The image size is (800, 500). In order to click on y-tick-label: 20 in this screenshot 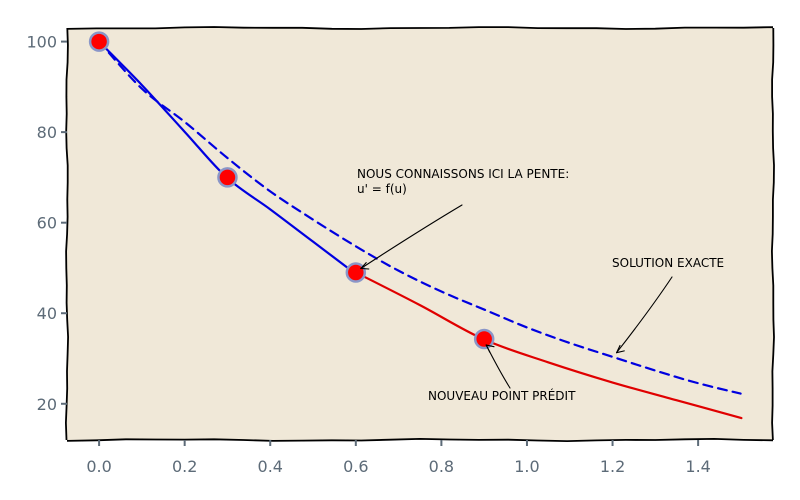, I will do `click(47, 404)`.